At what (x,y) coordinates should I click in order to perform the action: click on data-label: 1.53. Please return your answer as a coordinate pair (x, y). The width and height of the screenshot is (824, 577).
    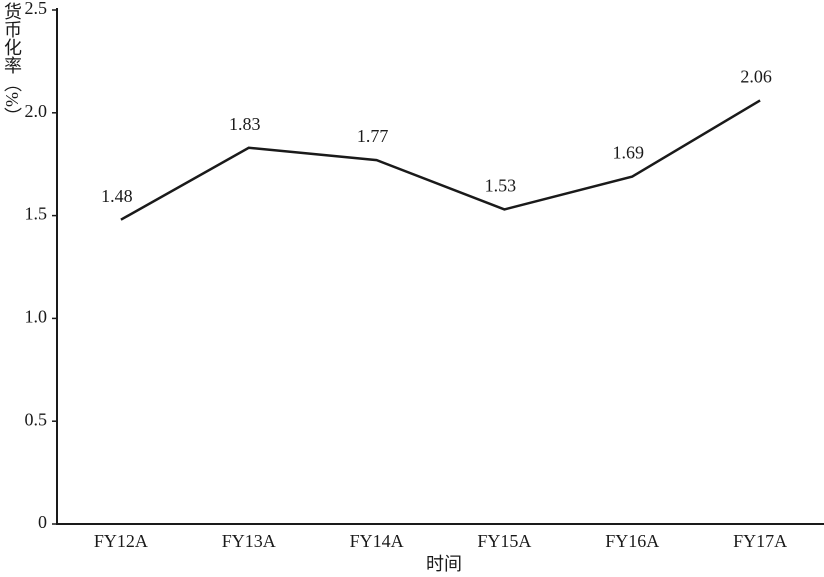
    Looking at the image, I should click on (501, 186).